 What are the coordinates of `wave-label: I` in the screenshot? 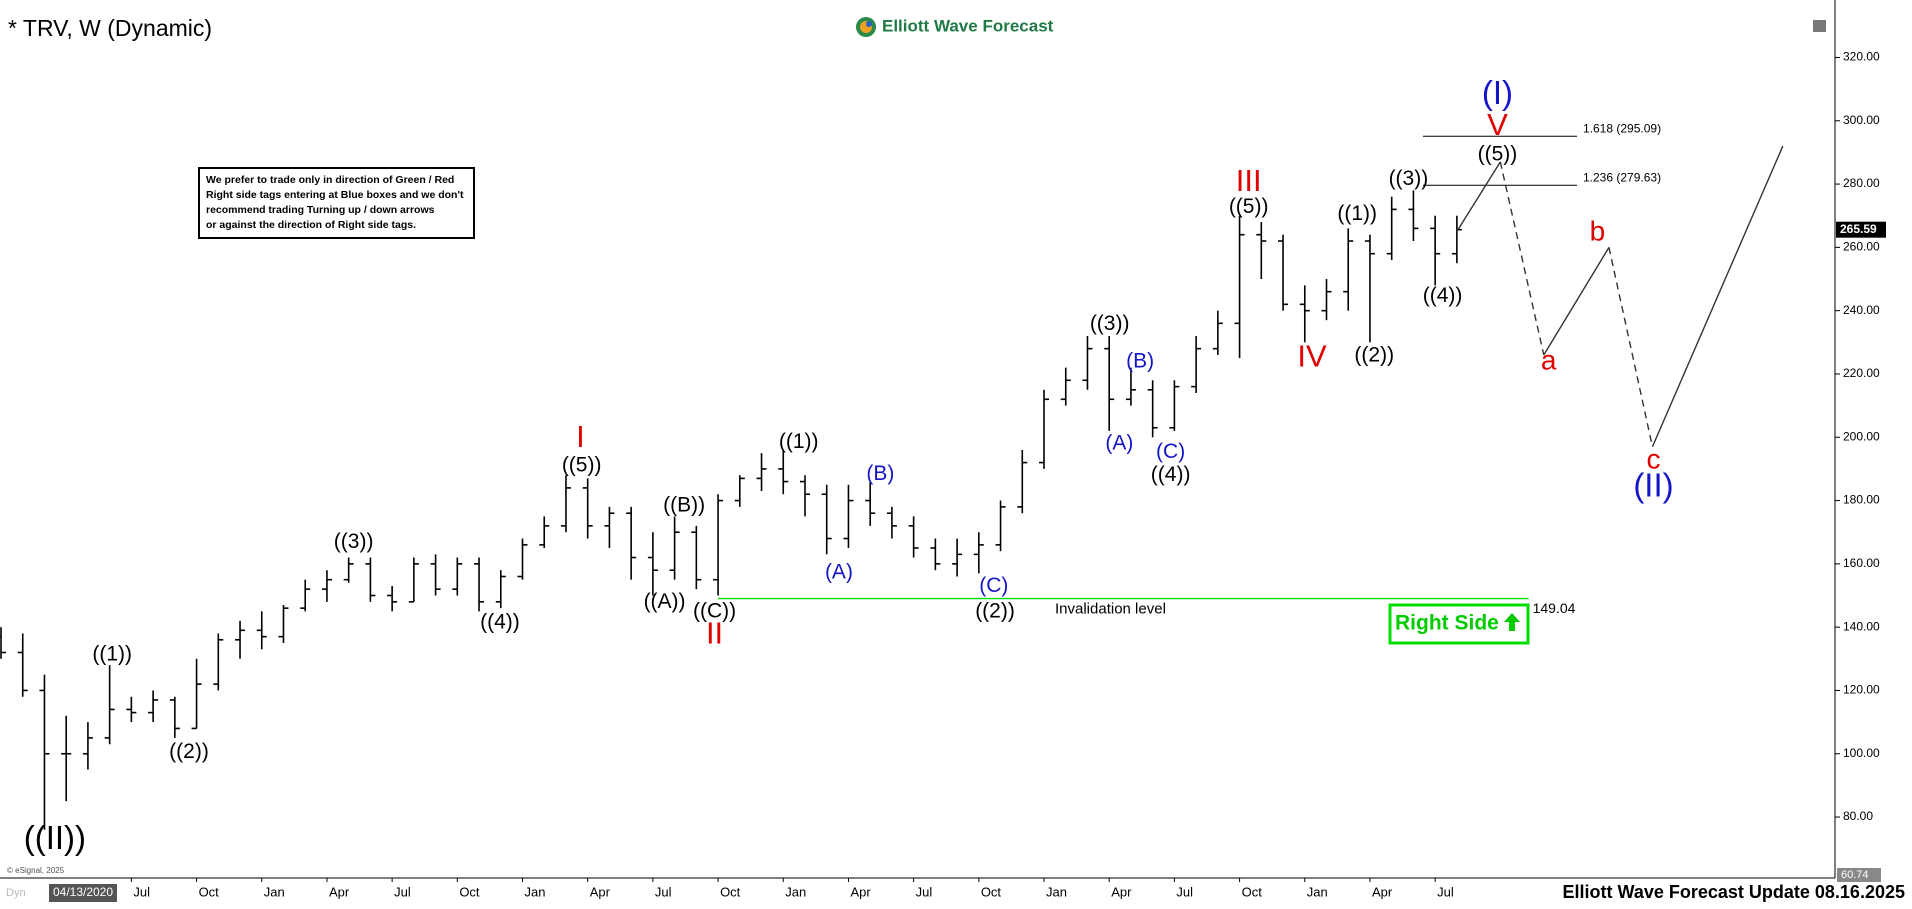 It's located at (580, 436).